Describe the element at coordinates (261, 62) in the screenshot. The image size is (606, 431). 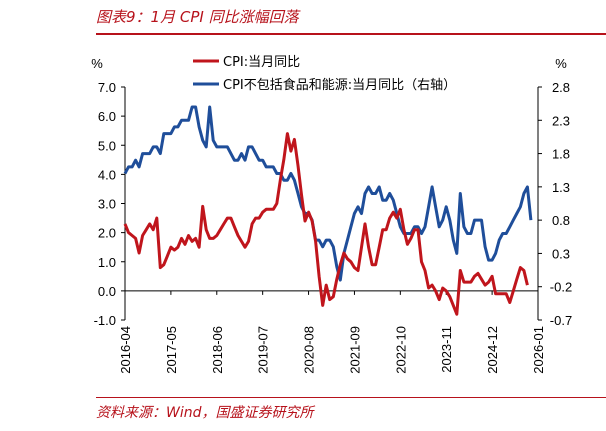
I see `legend-label-cpi: CPI:当月同比` at that location.